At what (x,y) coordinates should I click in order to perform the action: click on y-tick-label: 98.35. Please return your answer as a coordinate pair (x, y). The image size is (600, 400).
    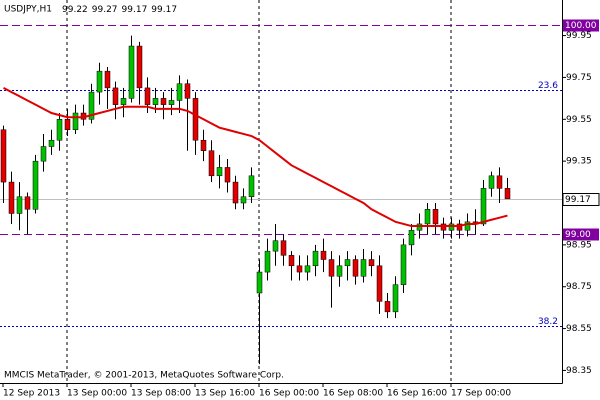
    Looking at the image, I should click on (579, 371).